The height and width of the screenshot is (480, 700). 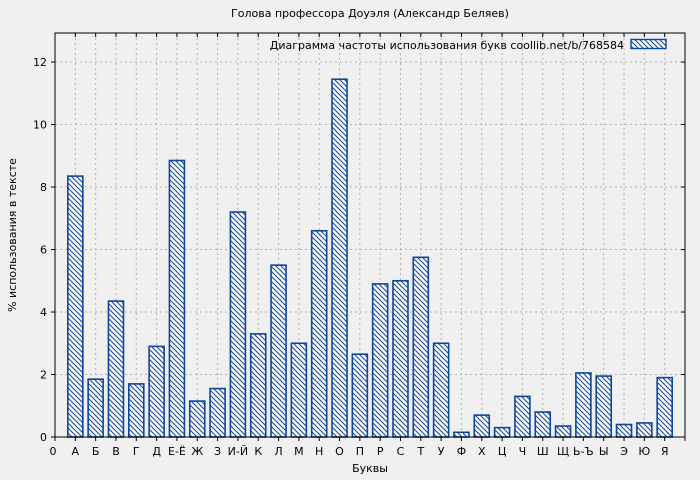 I want to click on x-tick-label: Д, so click(x=156, y=451).